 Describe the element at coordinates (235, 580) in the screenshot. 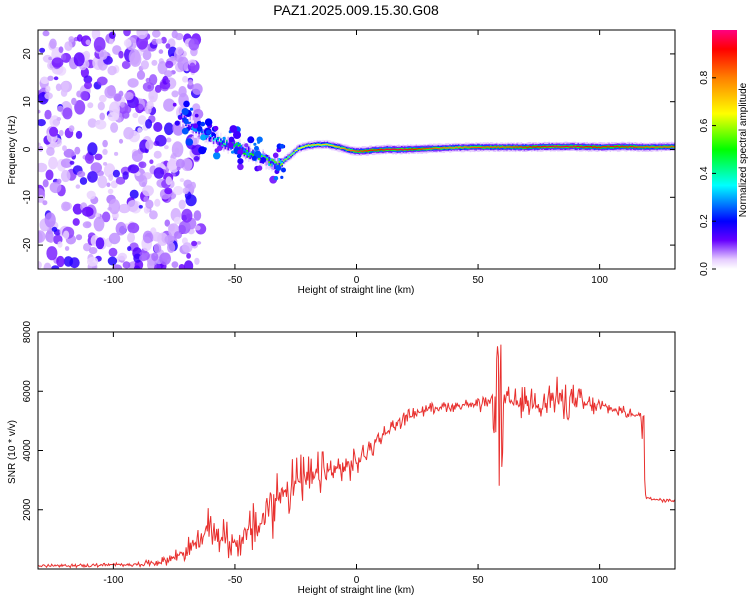

I see `snr-x-tick-label: -50` at that location.